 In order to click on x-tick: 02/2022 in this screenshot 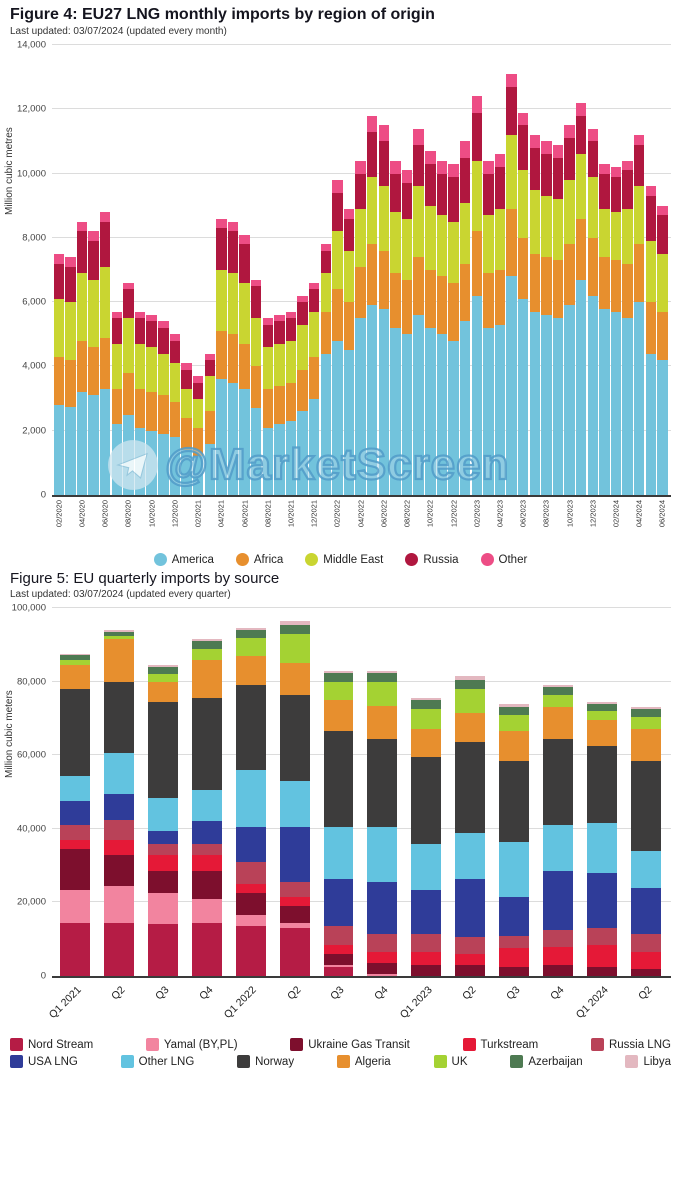, I will do `click(338, 521)`.